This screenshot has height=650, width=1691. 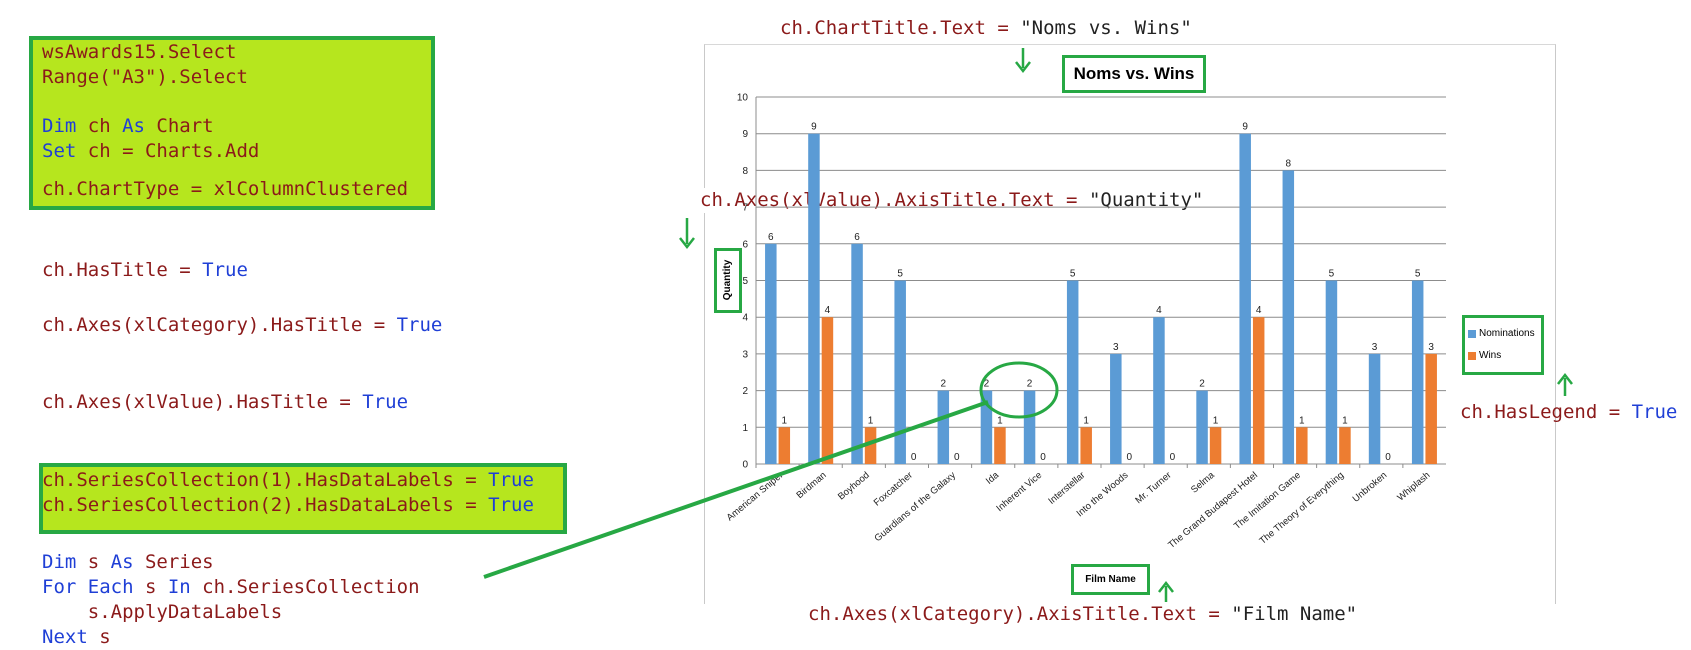 What do you see at coordinates (1203, 482) in the screenshot?
I see `x-tick-label: Selma` at bounding box center [1203, 482].